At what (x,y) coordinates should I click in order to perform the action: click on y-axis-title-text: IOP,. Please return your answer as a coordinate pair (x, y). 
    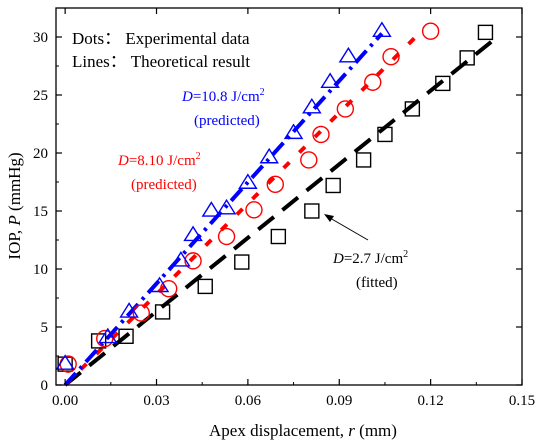
    Looking at the image, I should click on (14, 243).